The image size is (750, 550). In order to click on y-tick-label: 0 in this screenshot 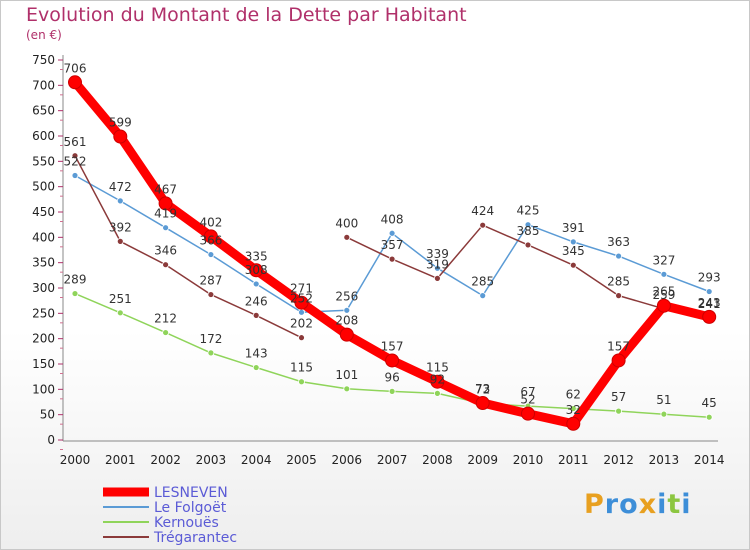, I will do `click(51, 440)`.